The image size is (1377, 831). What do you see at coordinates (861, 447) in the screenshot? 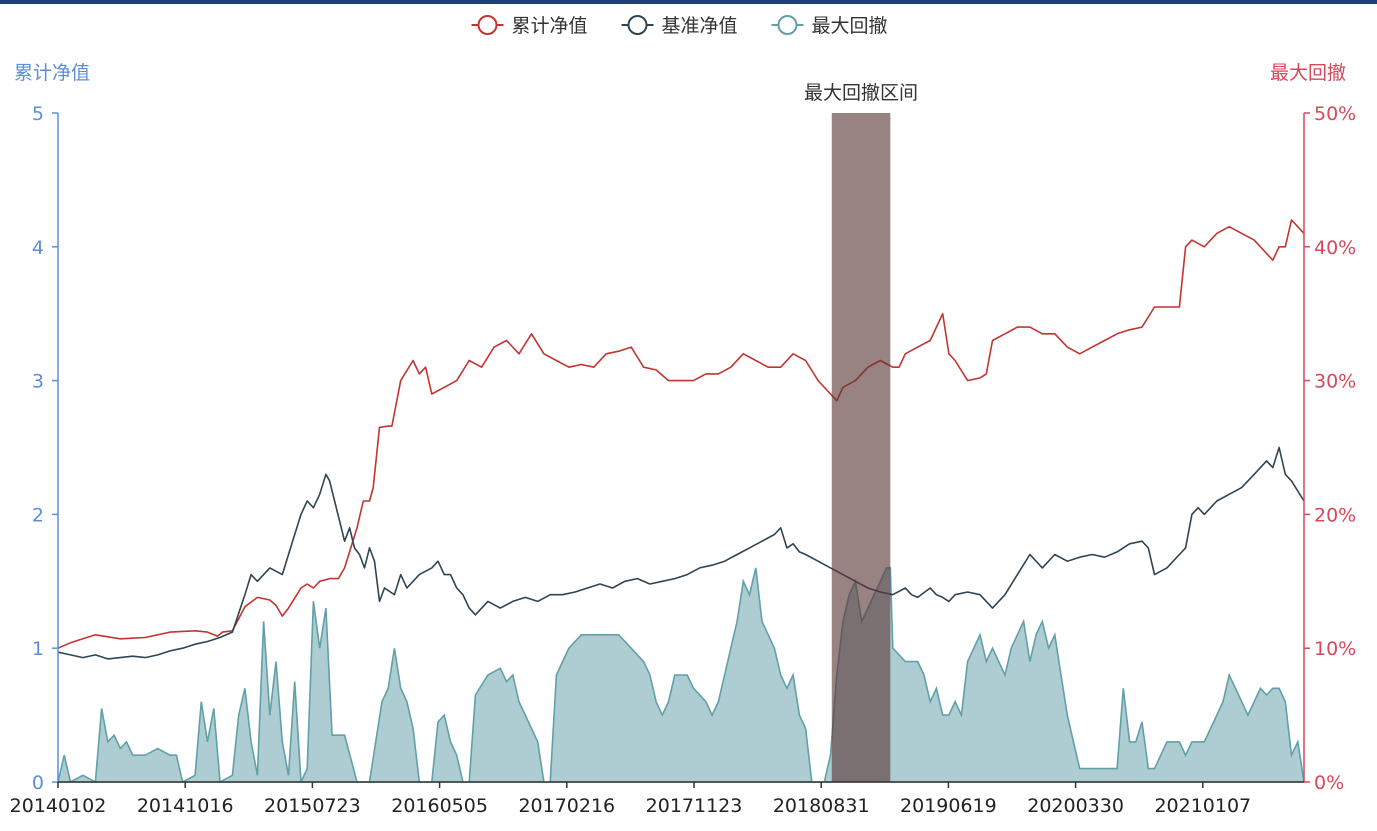
I see `drawdown-band` at bounding box center [861, 447].